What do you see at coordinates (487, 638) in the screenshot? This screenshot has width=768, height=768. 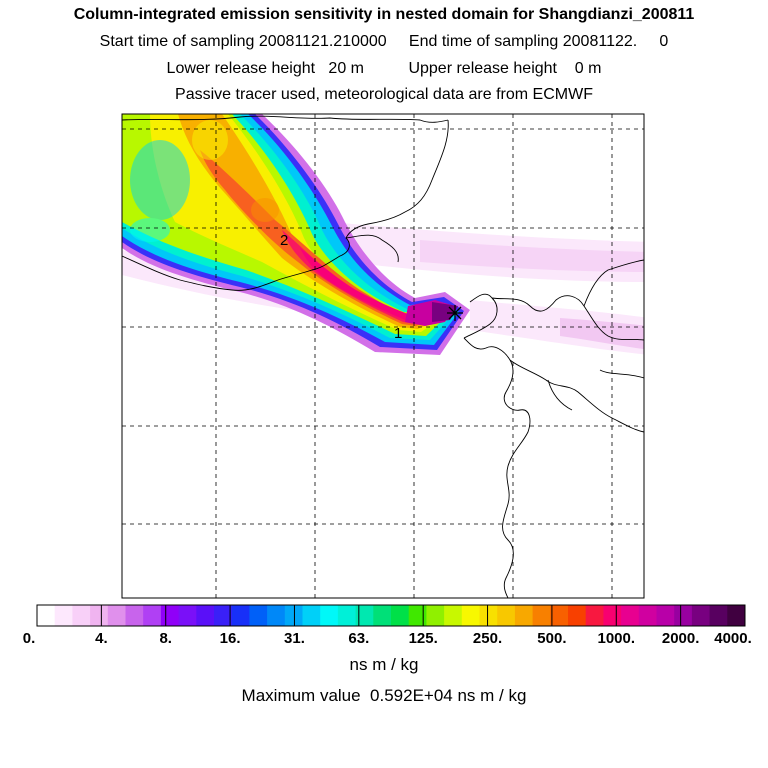 I see `colorbar-tick-label: 250.` at bounding box center [487, 638].